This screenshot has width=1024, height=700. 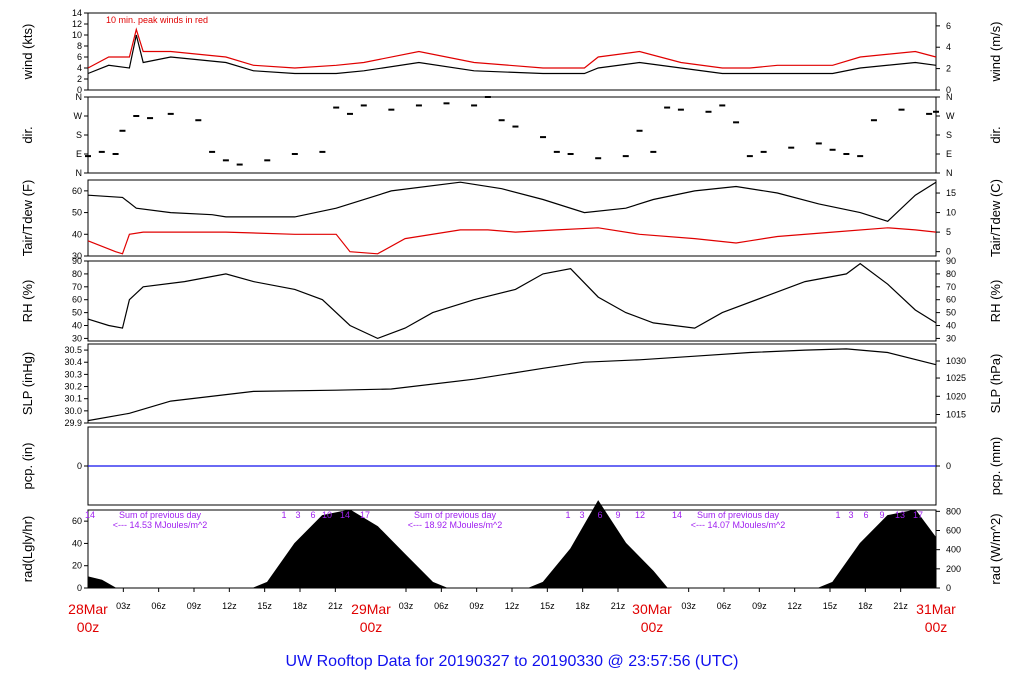 I want to click on panel-frame-slp, so click(x=512, y=383).